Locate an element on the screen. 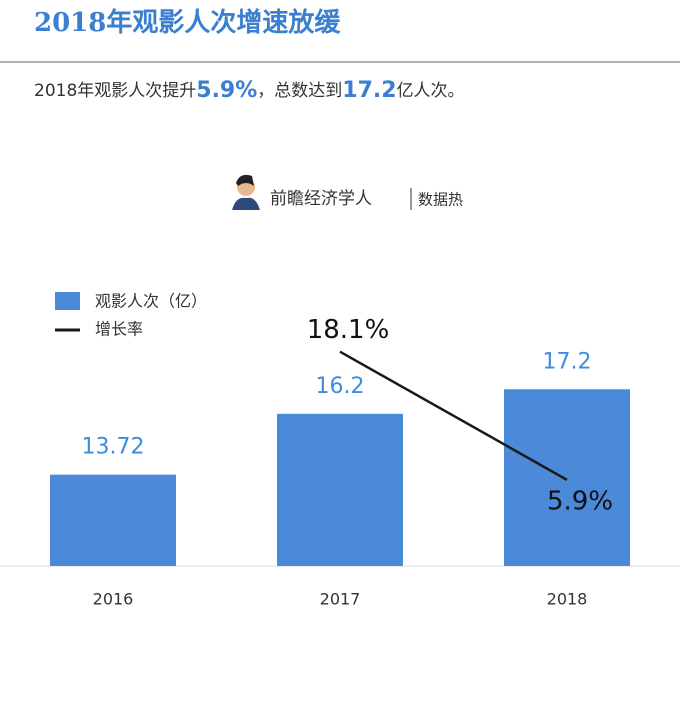  subtitle-highlight: 5.9% is located at coordinates (226, 90).